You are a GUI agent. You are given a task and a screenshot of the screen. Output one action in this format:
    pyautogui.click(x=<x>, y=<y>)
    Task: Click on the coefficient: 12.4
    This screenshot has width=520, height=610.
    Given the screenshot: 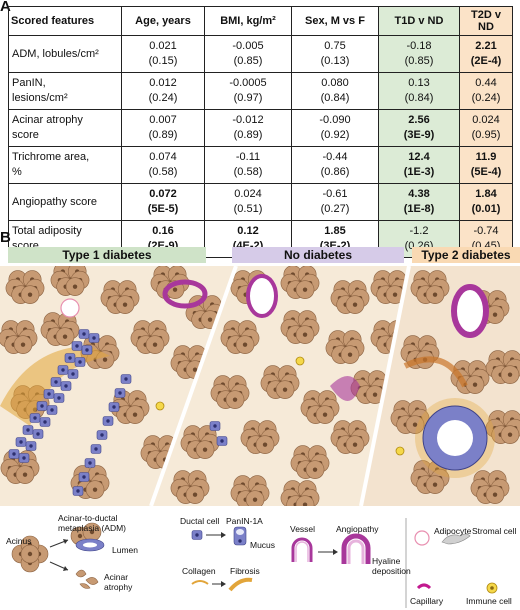 What is the action you would take?
    pyautogui.click(x=419, y=157)
    